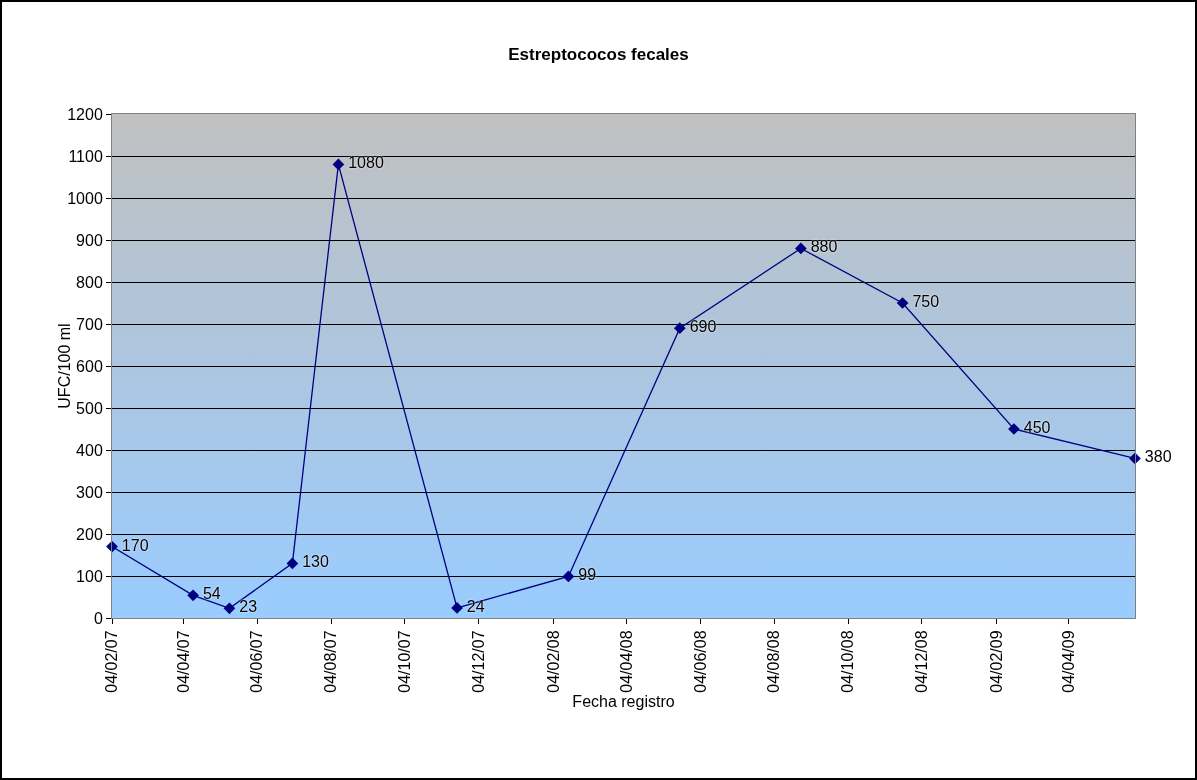  I want to click on y-tick-label: 0, so click(98, 618).